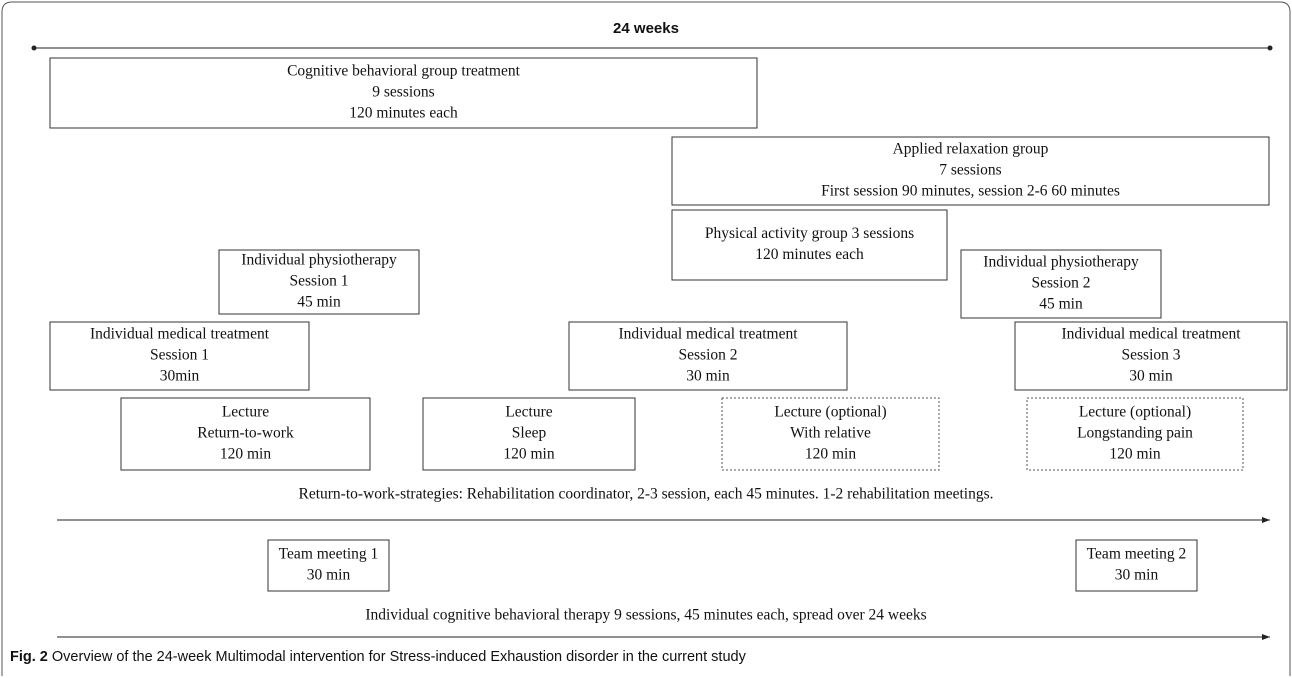 This screenshot has width=1292, height=678. What do you see at coordinates (404, 71) in the screenshot?
I see `box-line: Cognitive behavioral group treatment` at bounding box center [404, 71].